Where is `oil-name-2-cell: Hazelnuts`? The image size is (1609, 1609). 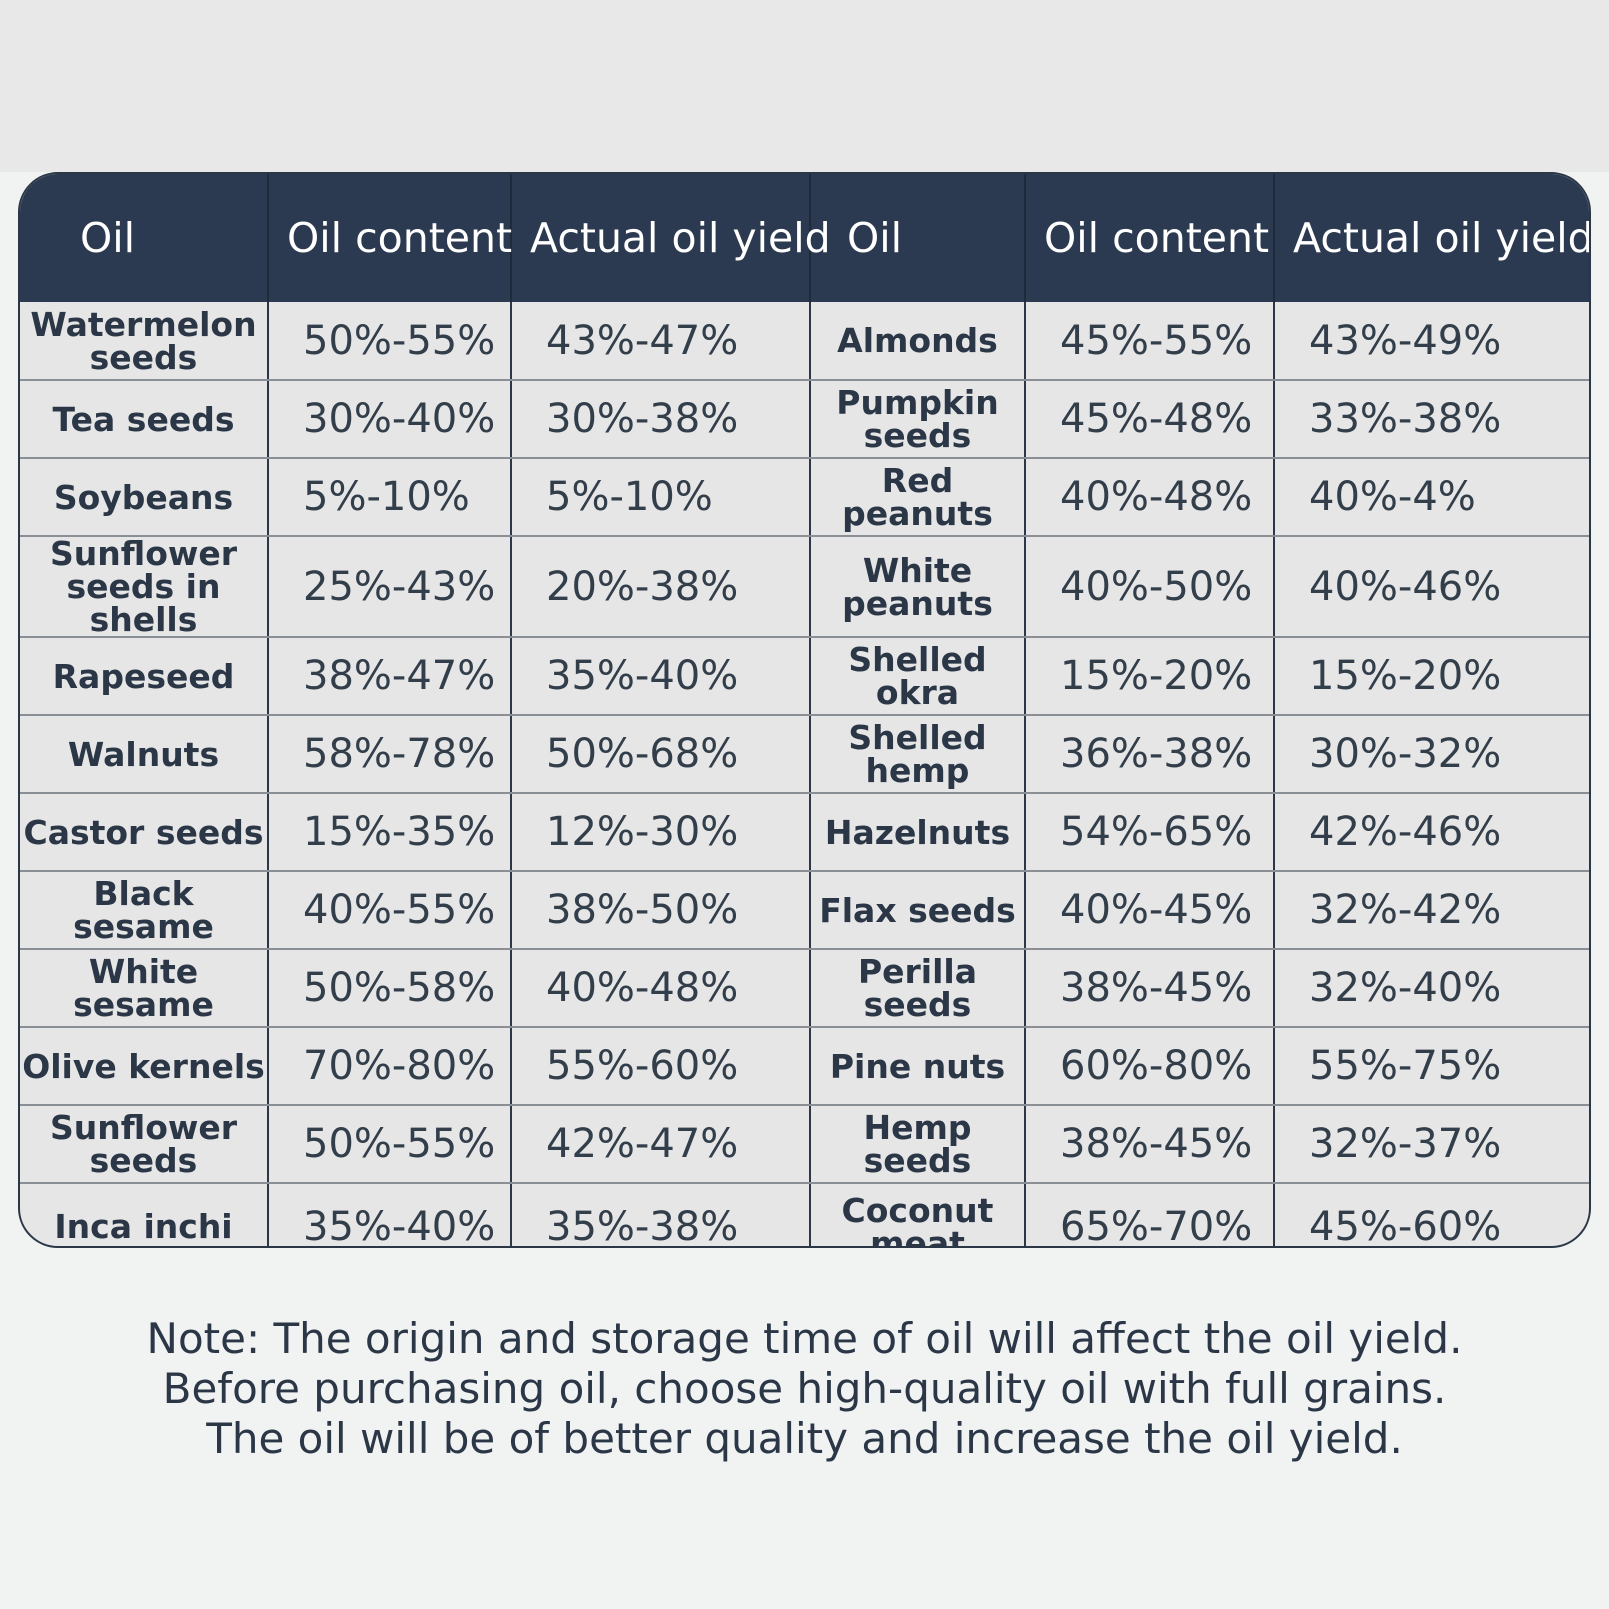
oil-name-2-cell: Hazelnuts is located at coordinates (918, 832).